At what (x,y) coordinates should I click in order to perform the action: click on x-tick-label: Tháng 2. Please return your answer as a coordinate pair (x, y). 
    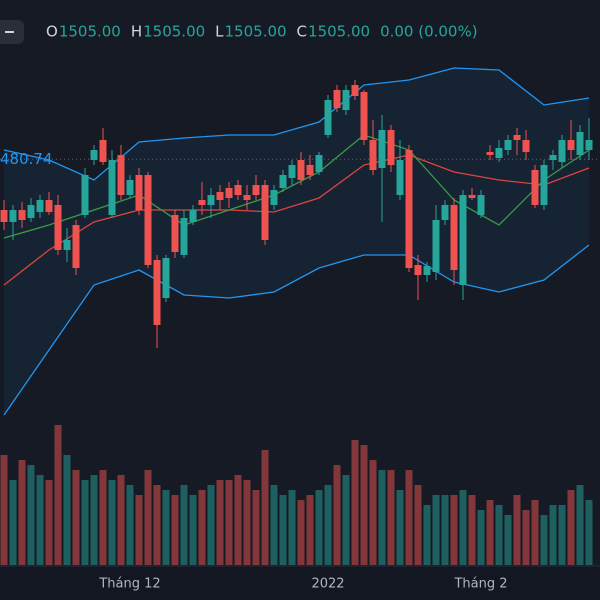
    Looking at the image, I should click on (480, 584).